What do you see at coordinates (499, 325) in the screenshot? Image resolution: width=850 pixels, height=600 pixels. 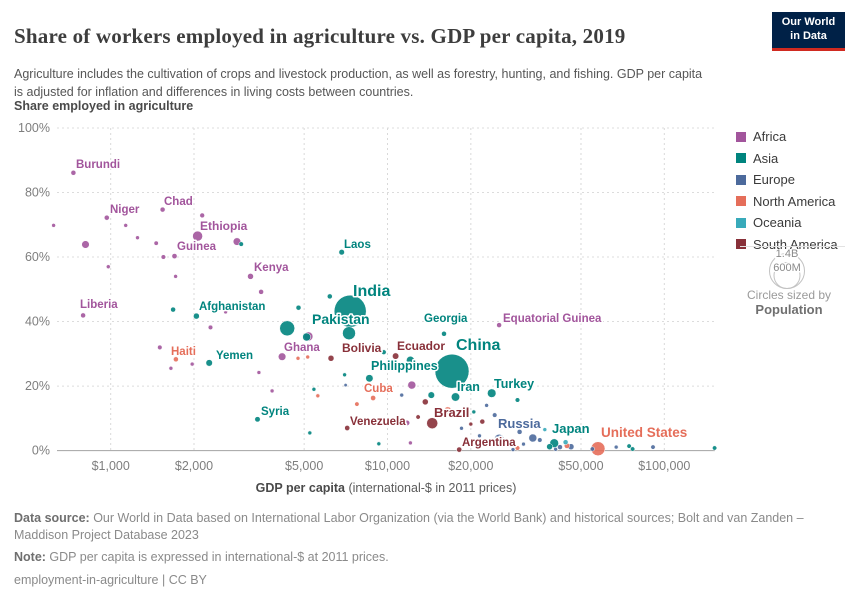 I see `data-point-equatorial-guinea` at bounding box center [499, 325].